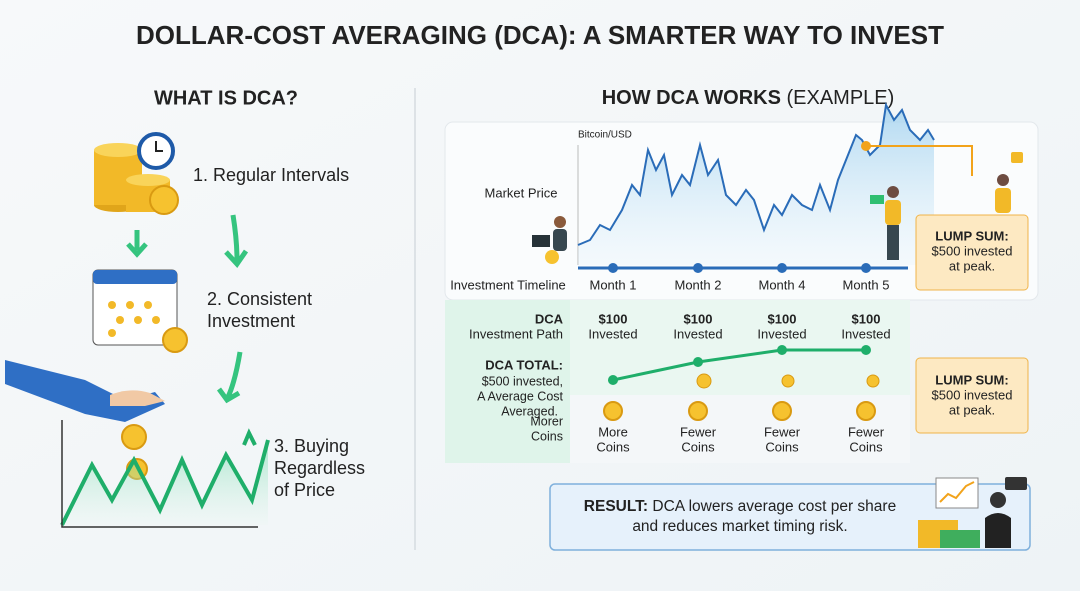 The image size is (1080, 591). Describe the element at coordinates (549, 318) in the screenshot. I see `path-label: DCA` at that location.